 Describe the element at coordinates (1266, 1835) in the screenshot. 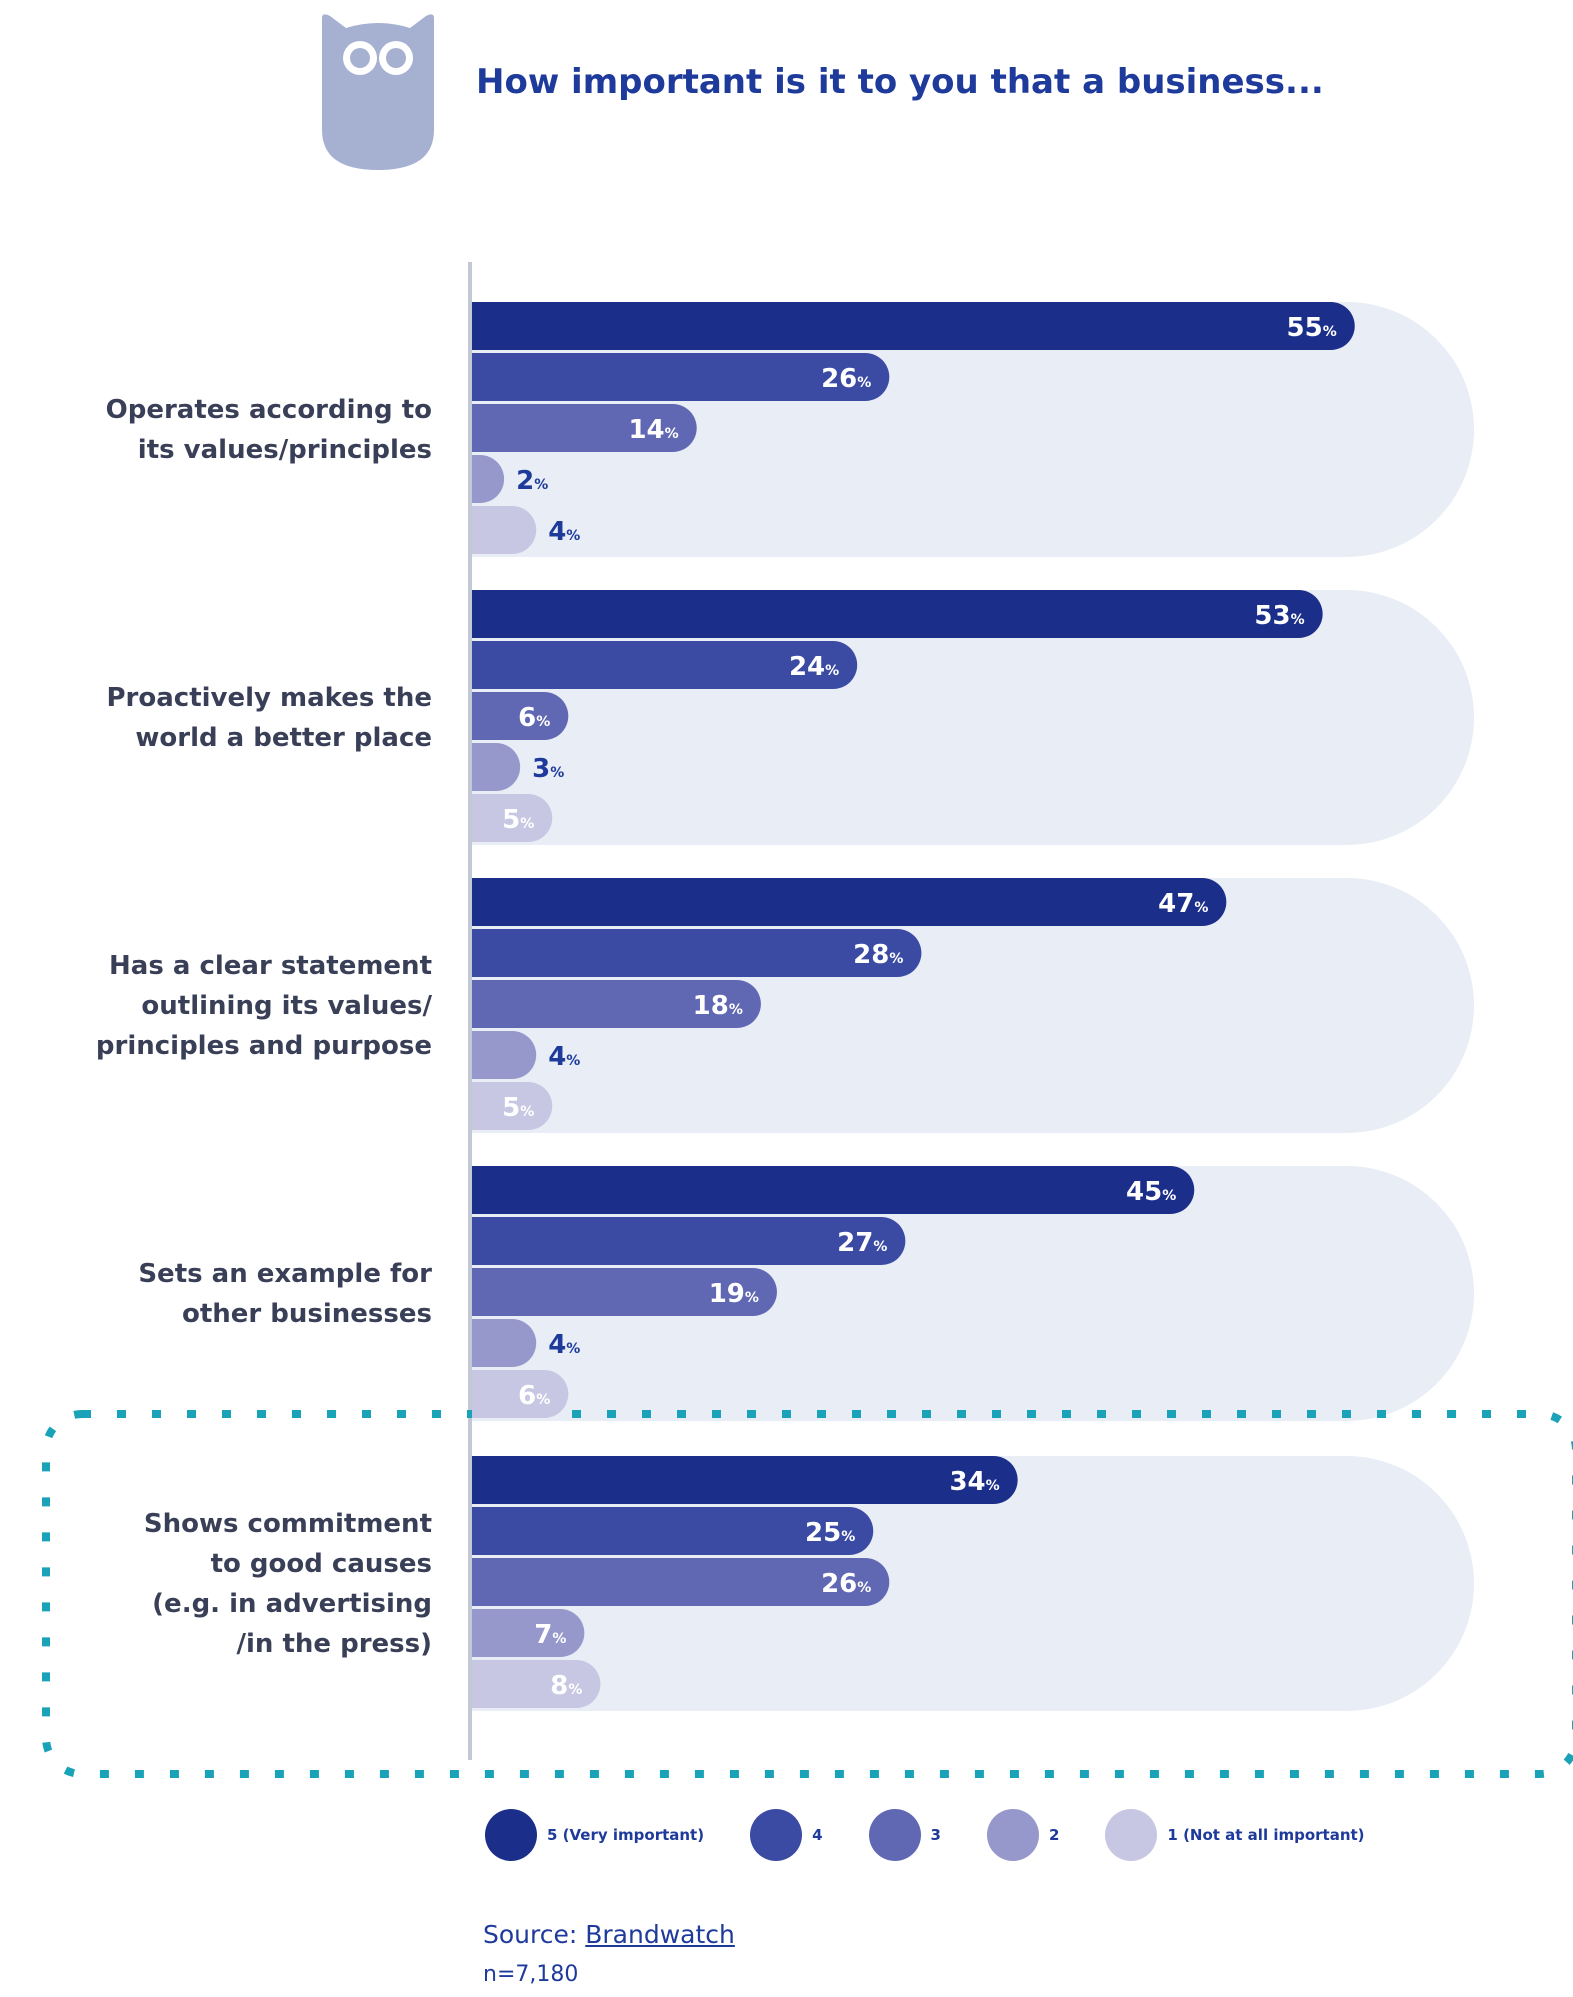

I see `legend-label: 1 (Not at all important)` at that location.